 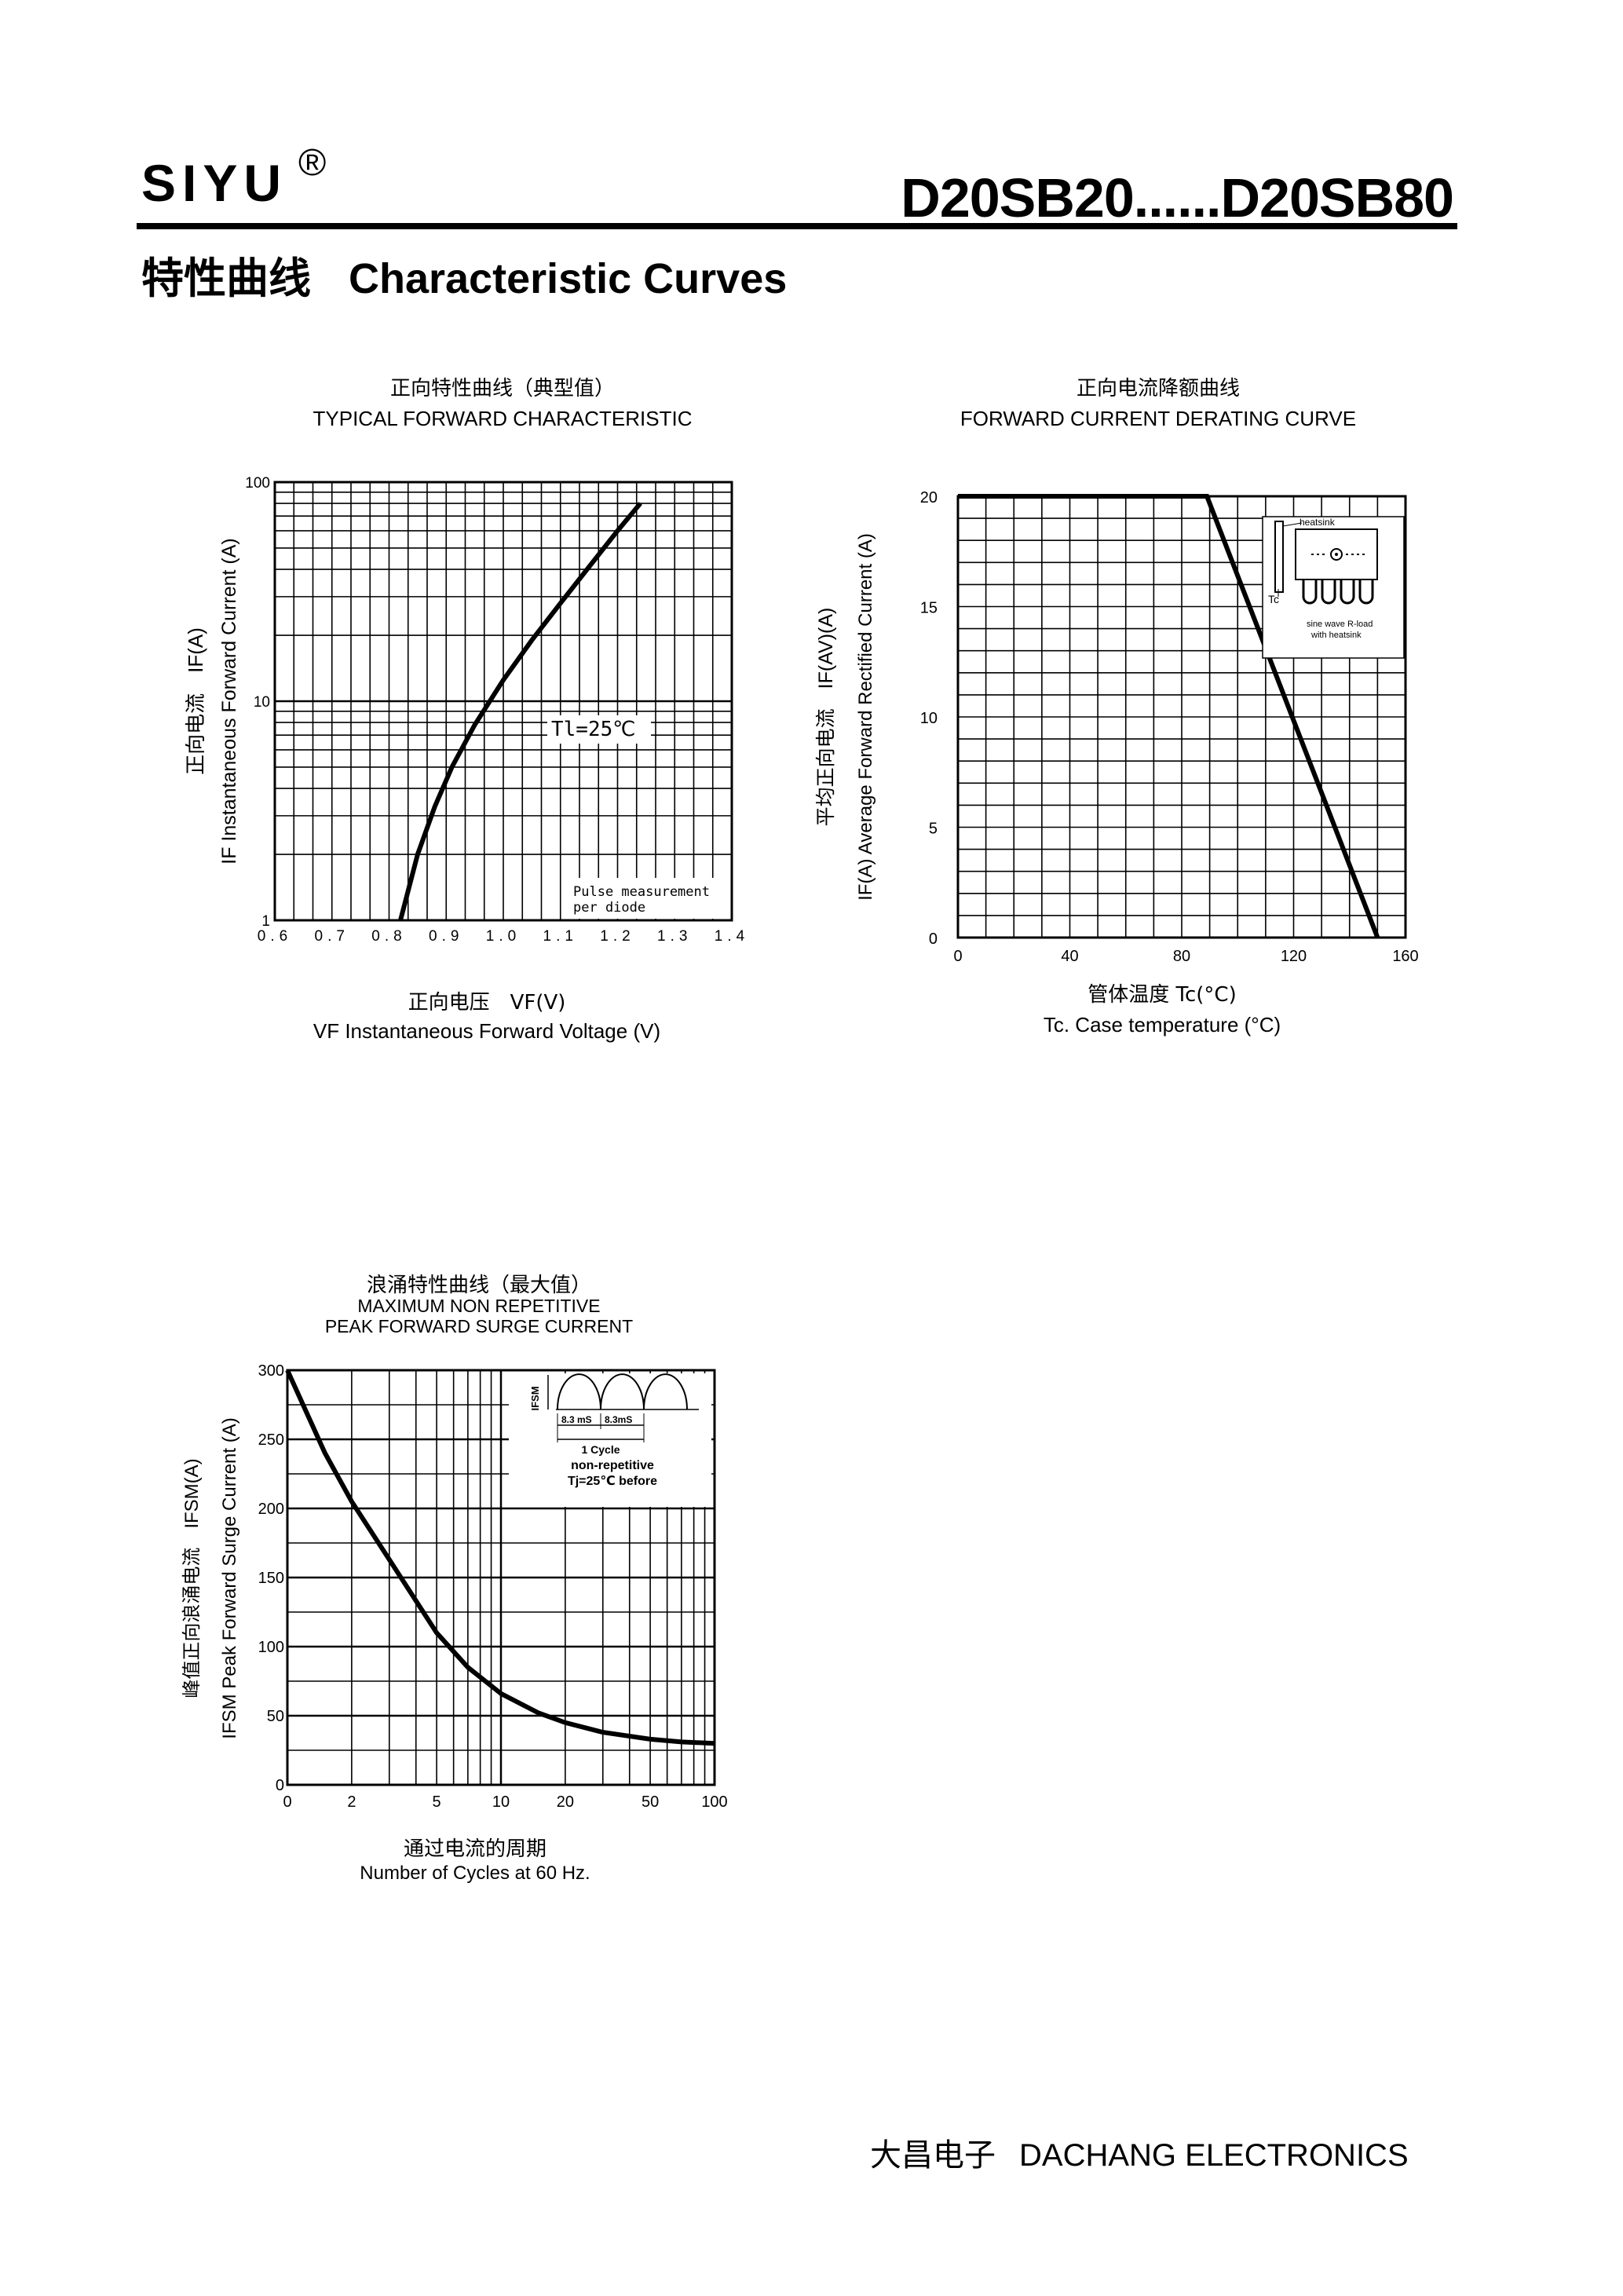 I want to click on derating-note-2: with heatsink, so click(x=1336, y=636).